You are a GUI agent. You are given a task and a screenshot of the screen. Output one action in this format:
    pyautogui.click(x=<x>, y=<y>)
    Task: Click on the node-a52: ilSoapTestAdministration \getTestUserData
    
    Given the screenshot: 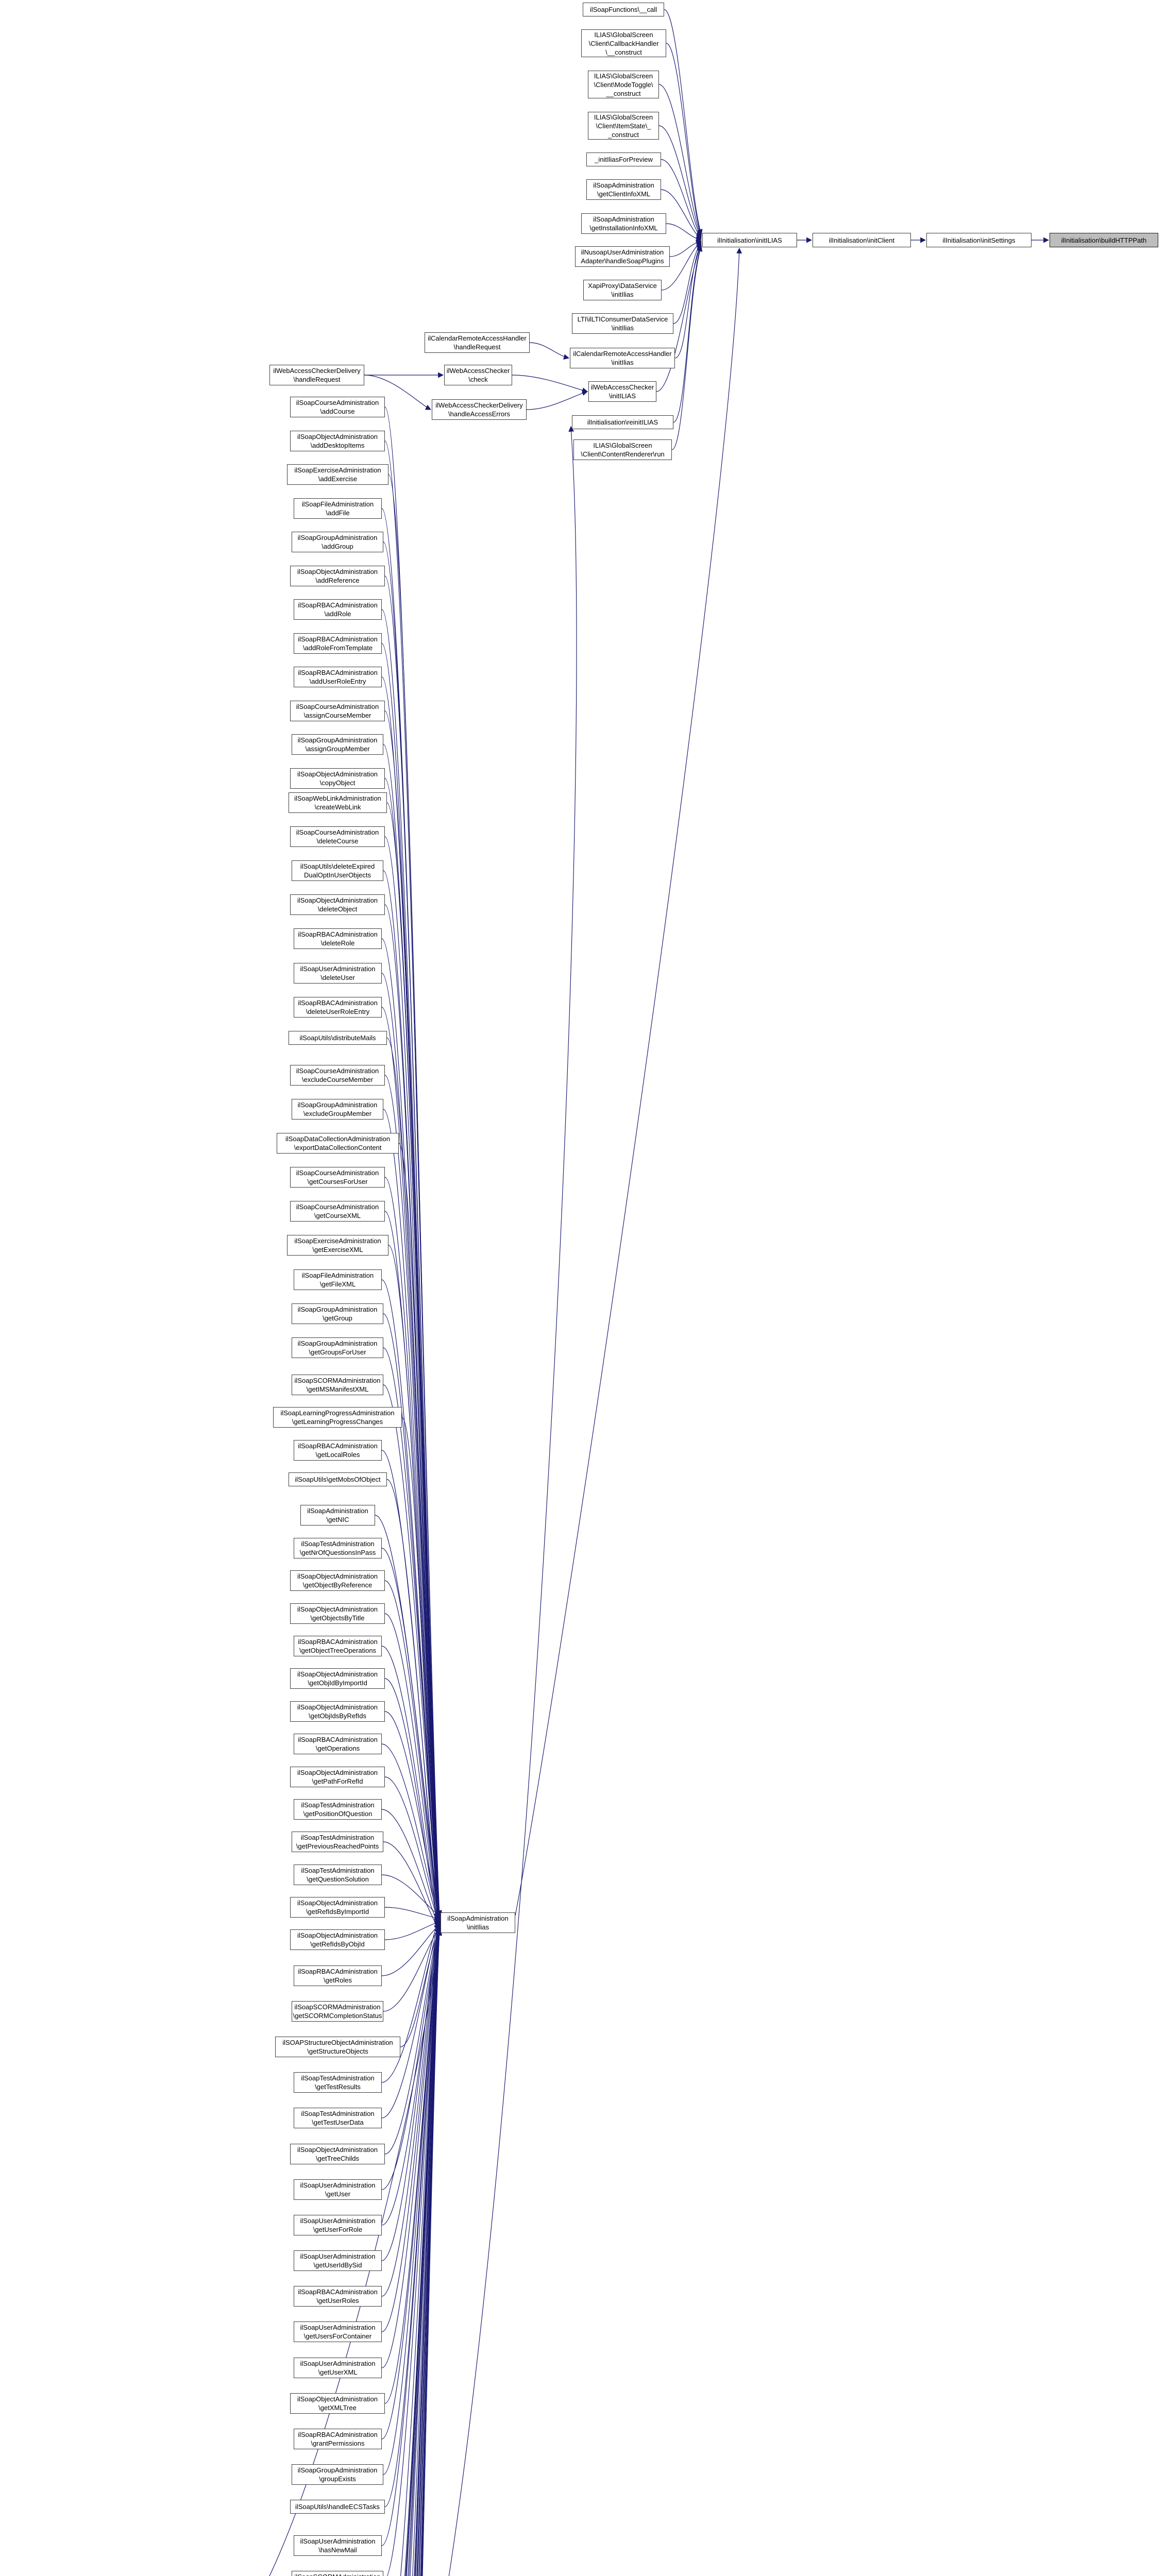 What is the action you would take?
    pyautogui.click(x=338, y=2118)
    